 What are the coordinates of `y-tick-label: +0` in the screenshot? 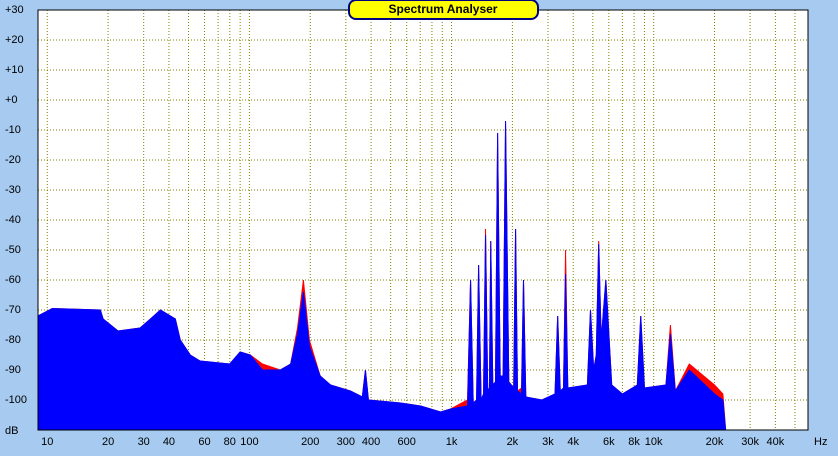 It's located at (11, 100).